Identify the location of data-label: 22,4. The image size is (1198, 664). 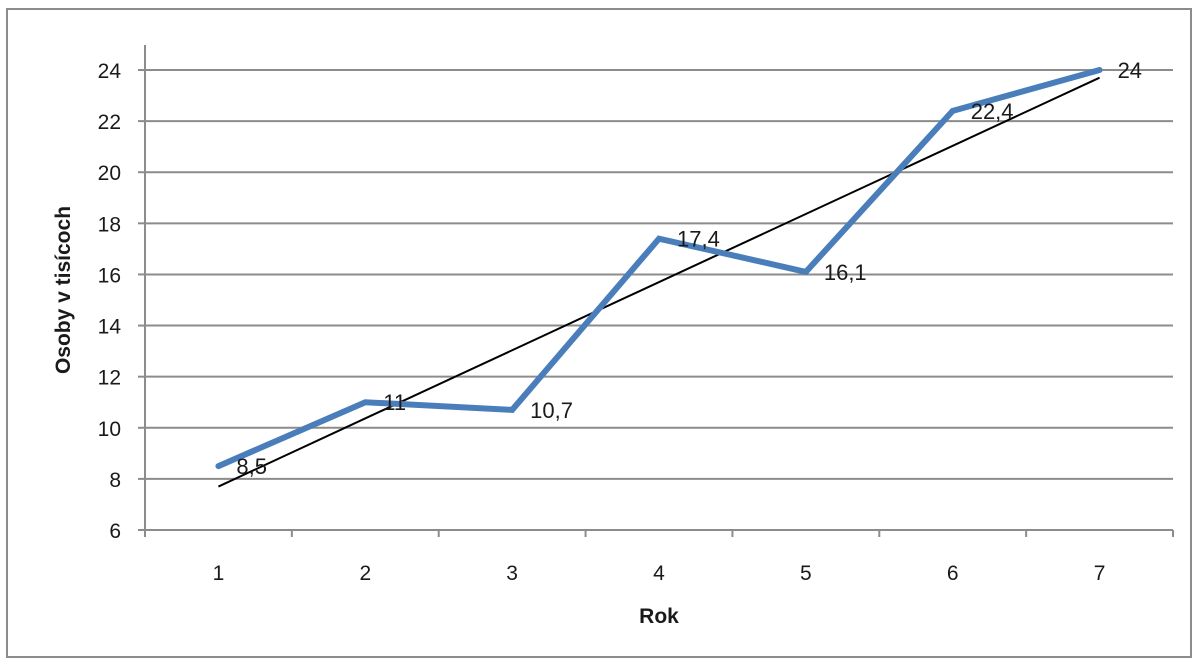
(992, 111).